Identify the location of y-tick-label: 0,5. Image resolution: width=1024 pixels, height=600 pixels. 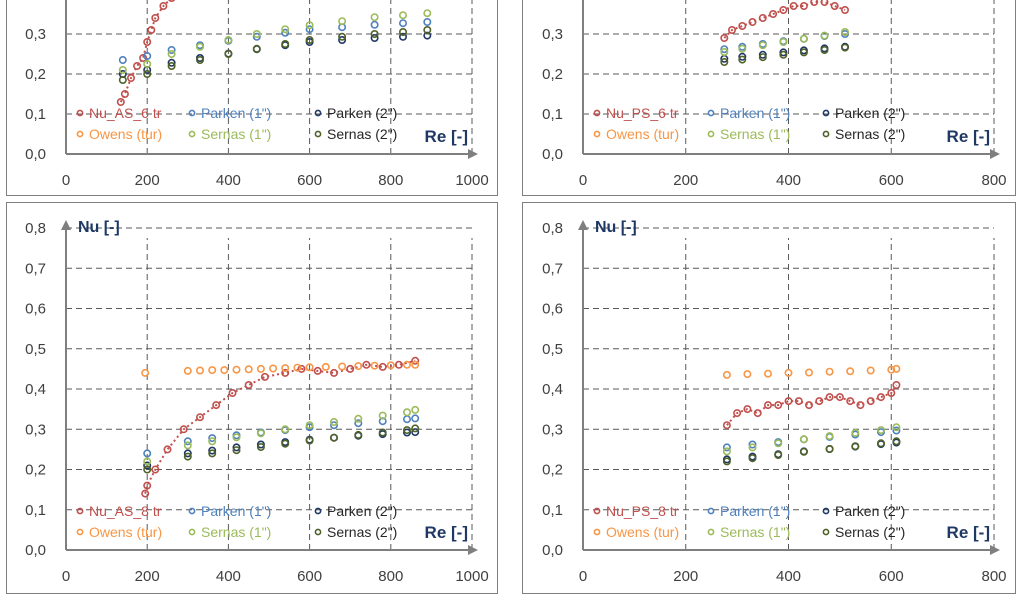
(35, 349).